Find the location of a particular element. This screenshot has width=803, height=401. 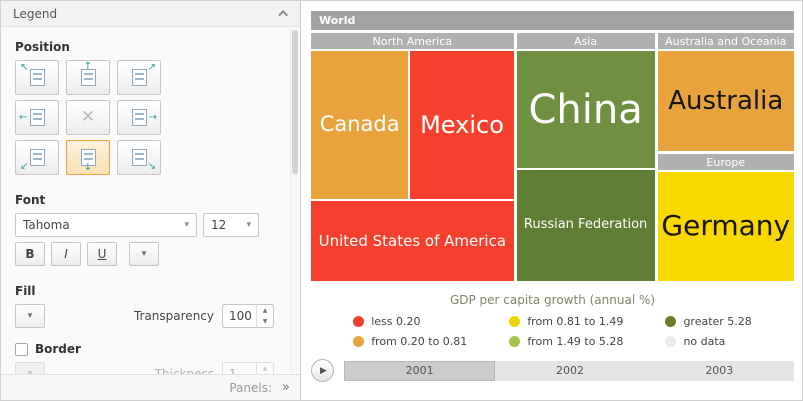

gray-dot-icon is located at coordinates (671, 341).